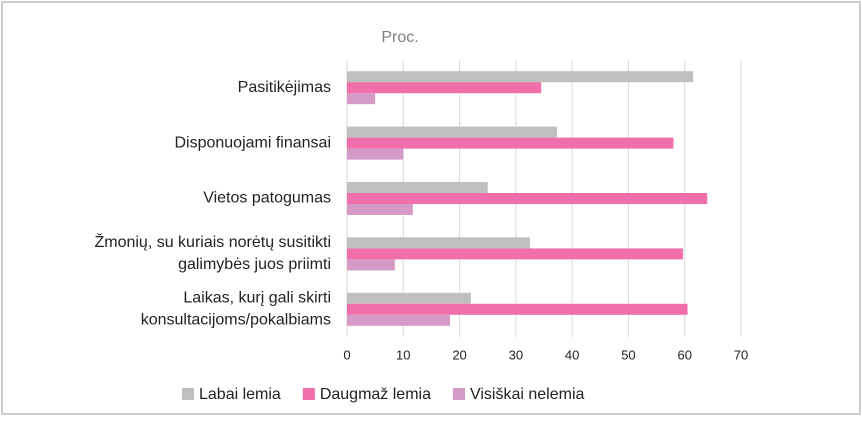 The image size is (862, 421). What do you see at coordinates (572, 354) in the screenshot?
I see `x-tick-label: 40` at bounding box center [572, 354].